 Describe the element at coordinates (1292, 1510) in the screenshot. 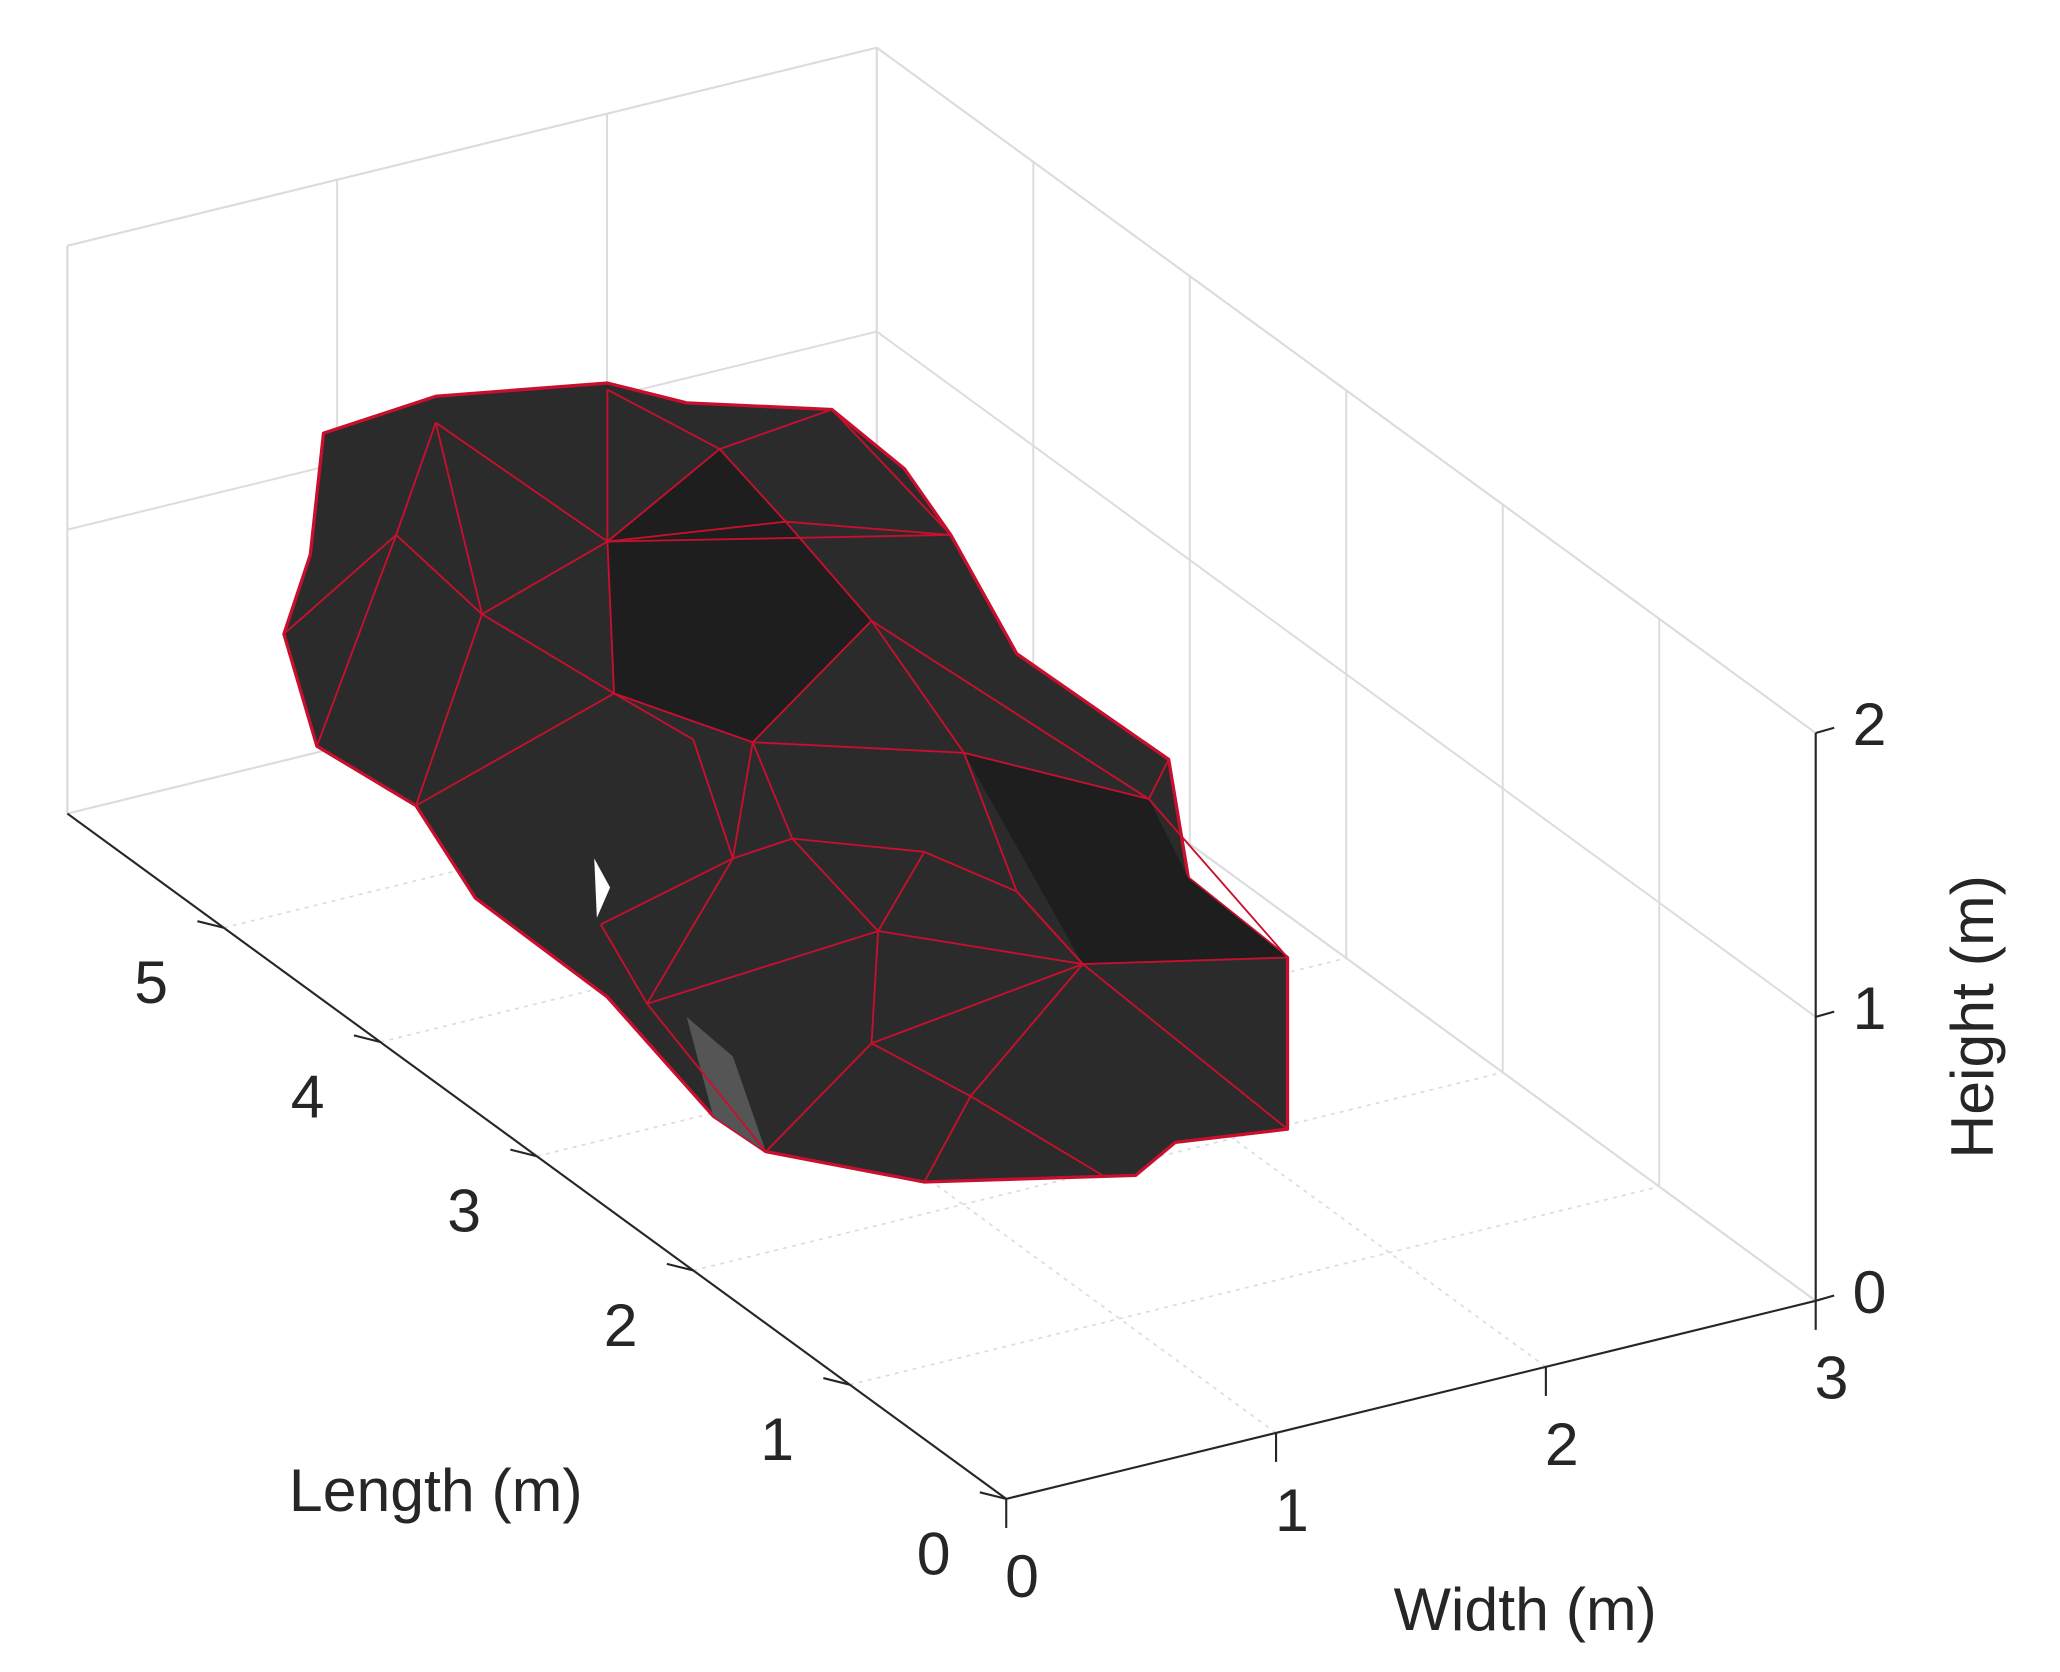

I see `x-tick-label: 1` at that location.